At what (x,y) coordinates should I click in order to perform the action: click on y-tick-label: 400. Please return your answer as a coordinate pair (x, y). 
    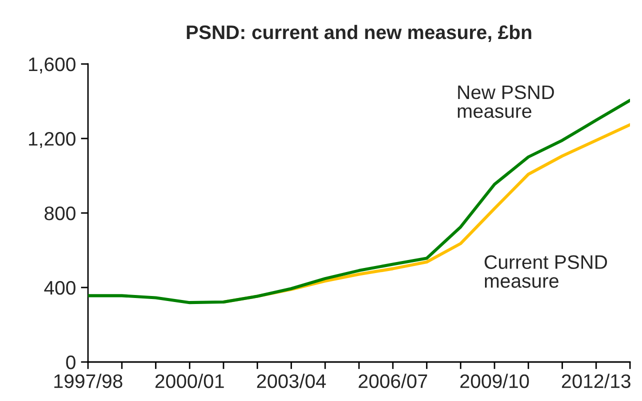
    Looking at the image, I should click on (60, 287).